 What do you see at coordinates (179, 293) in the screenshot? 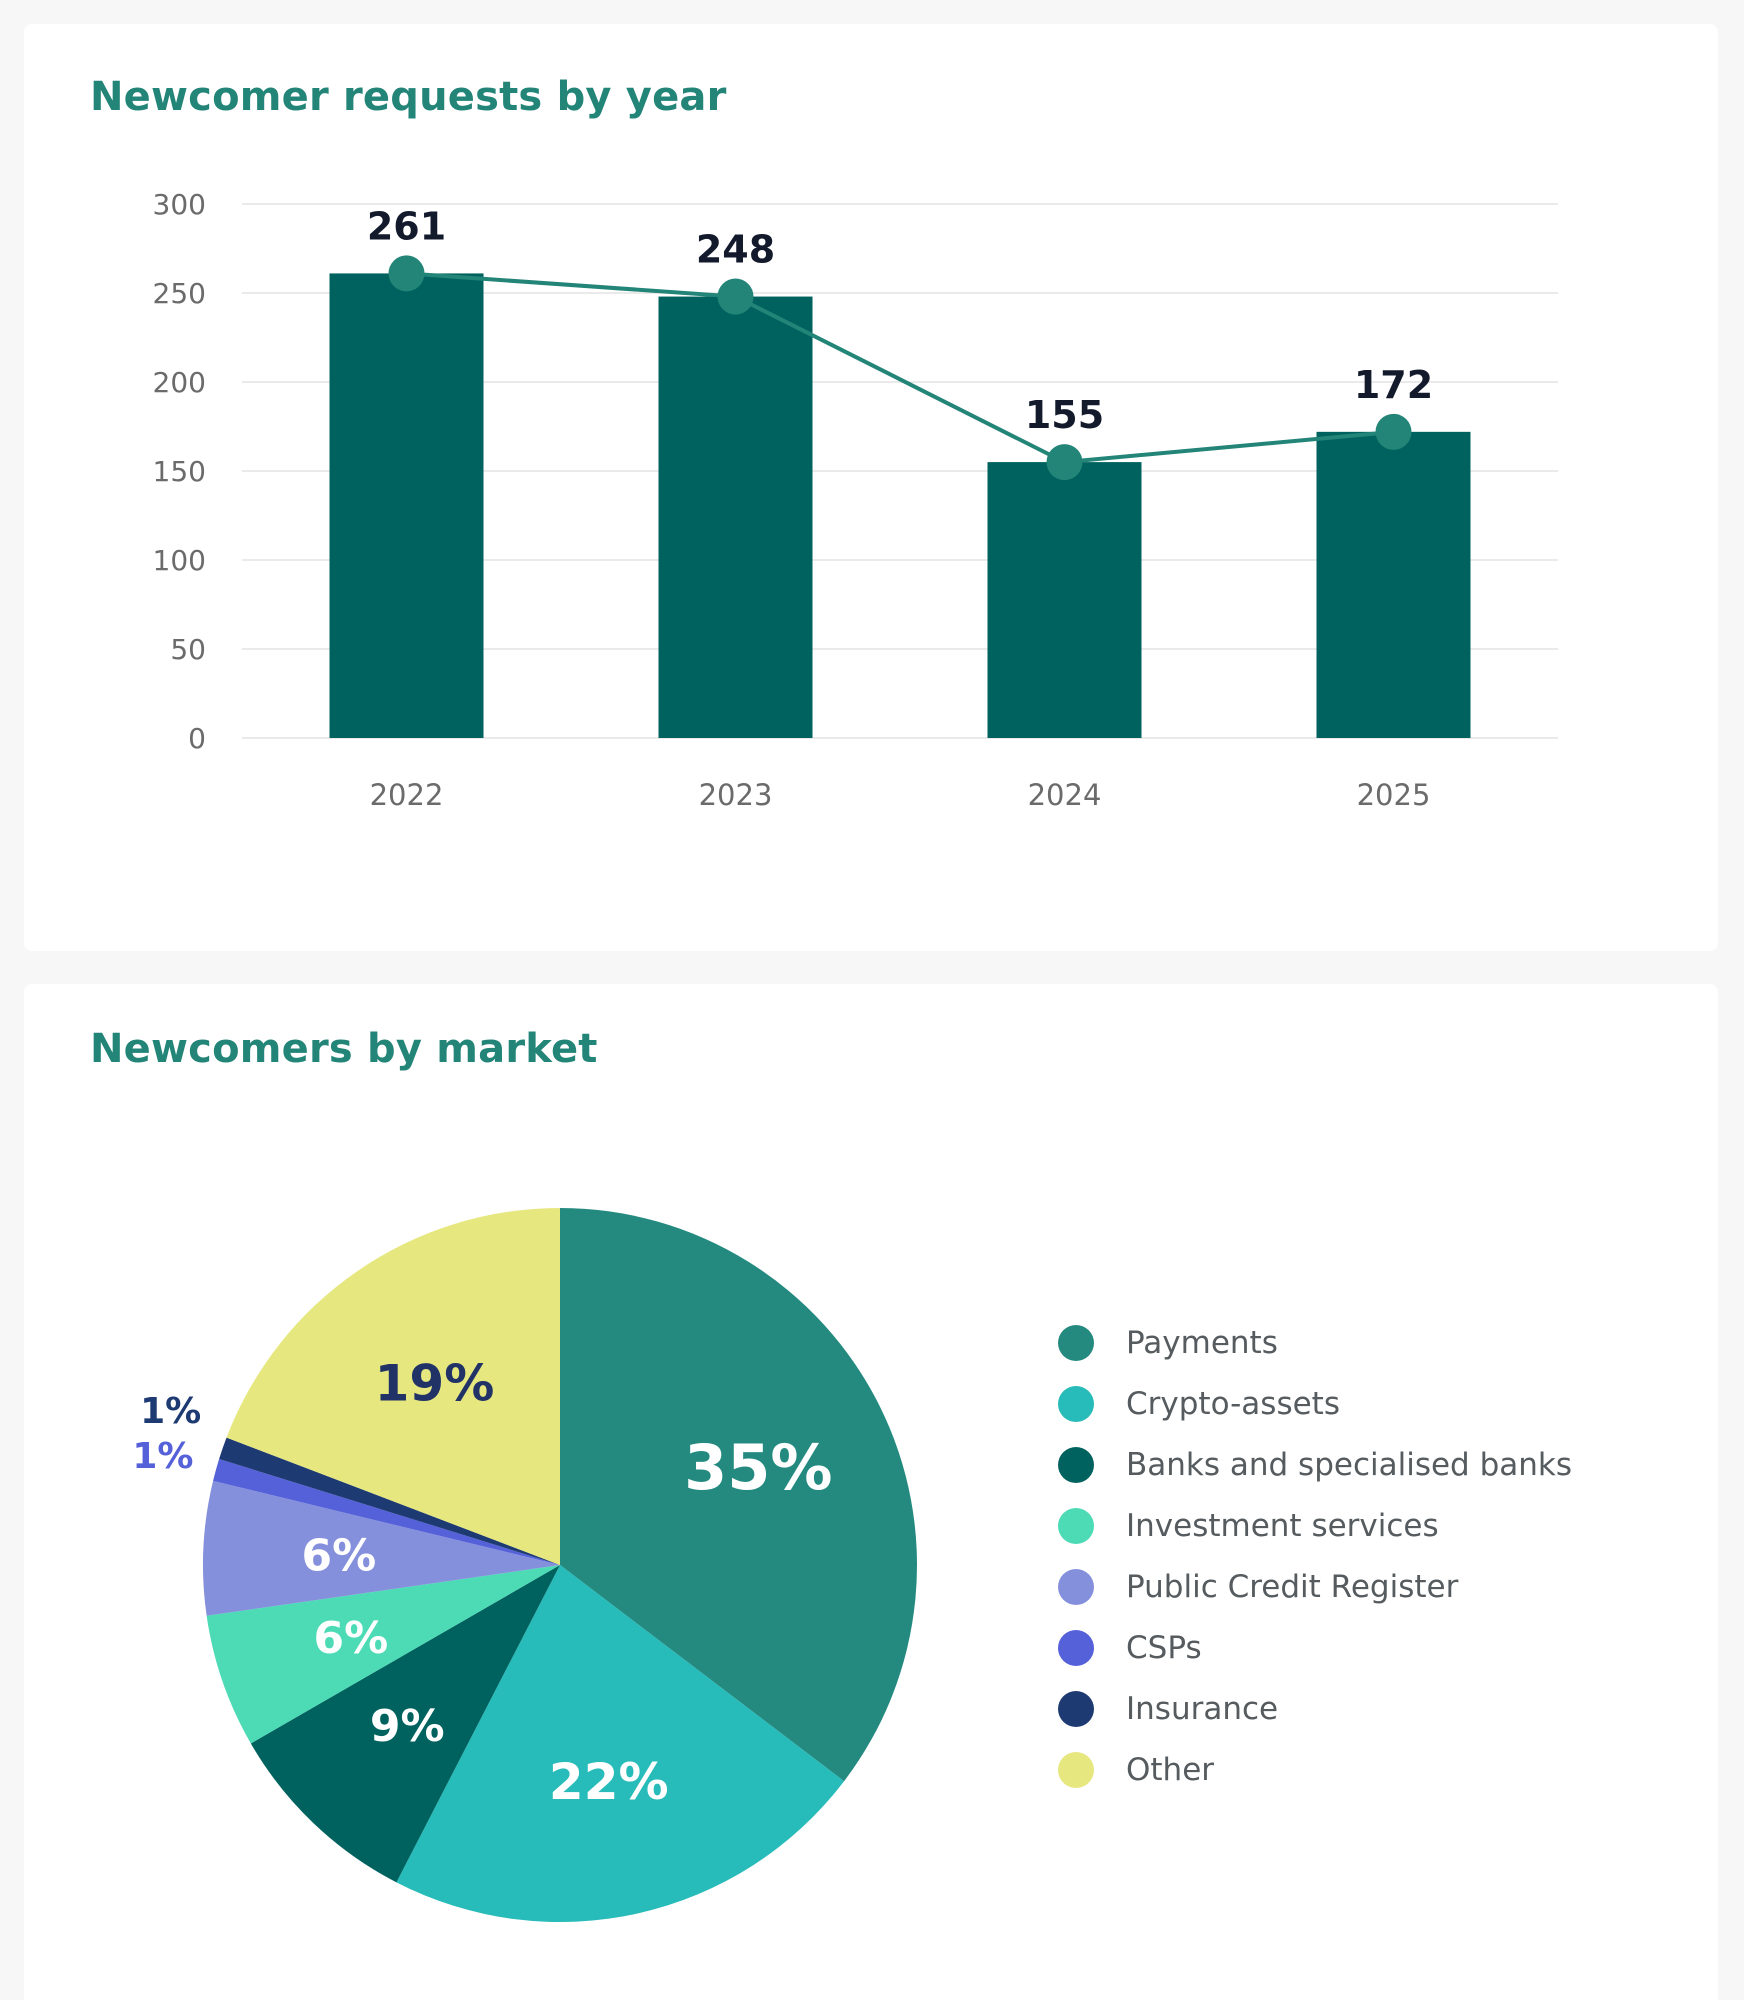
I see `y-tick-label: 250` at bounding box center [179, 293].